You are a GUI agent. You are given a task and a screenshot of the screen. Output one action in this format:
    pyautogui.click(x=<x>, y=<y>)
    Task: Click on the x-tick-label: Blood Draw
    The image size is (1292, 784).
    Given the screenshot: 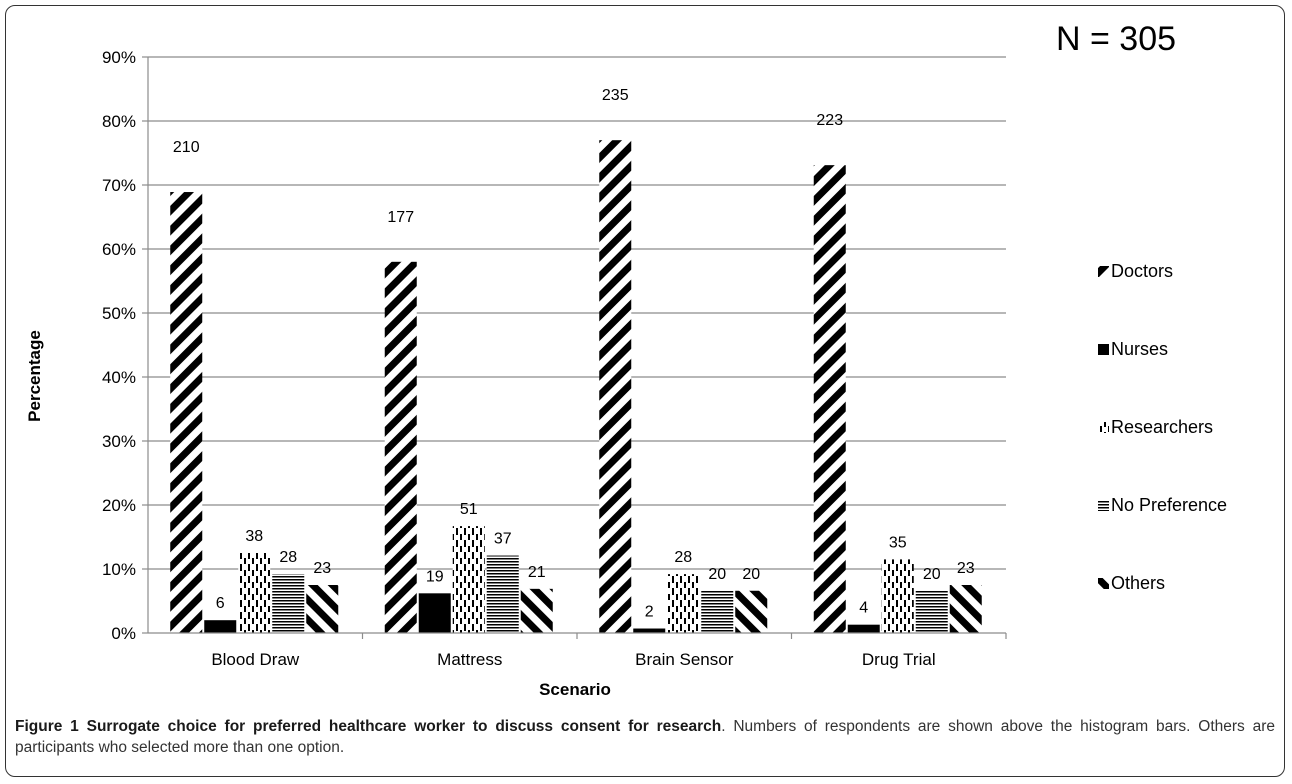 What is the action you would take?
    pyautogui.click(x=255, y=659)
    